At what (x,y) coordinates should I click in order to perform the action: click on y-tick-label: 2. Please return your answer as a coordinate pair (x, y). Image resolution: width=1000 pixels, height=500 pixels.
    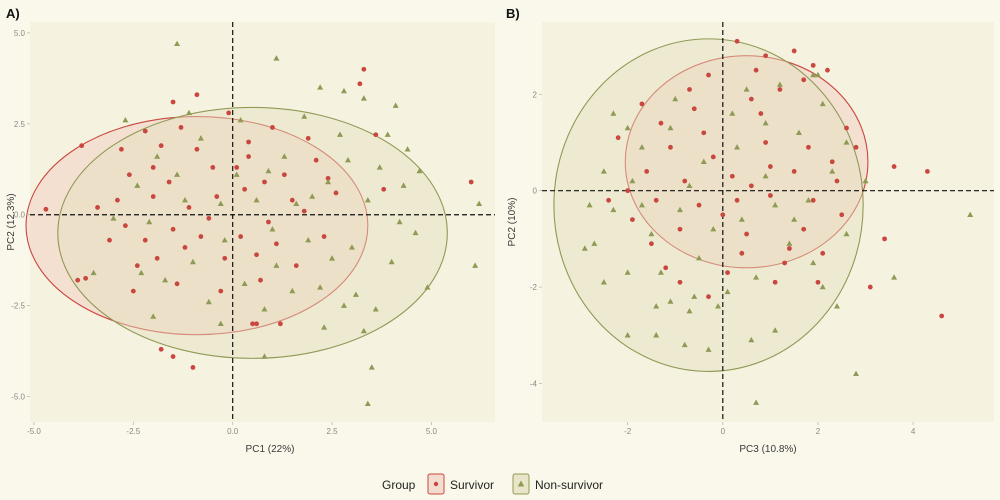
    Looking at the image, I should click on (535, 94).